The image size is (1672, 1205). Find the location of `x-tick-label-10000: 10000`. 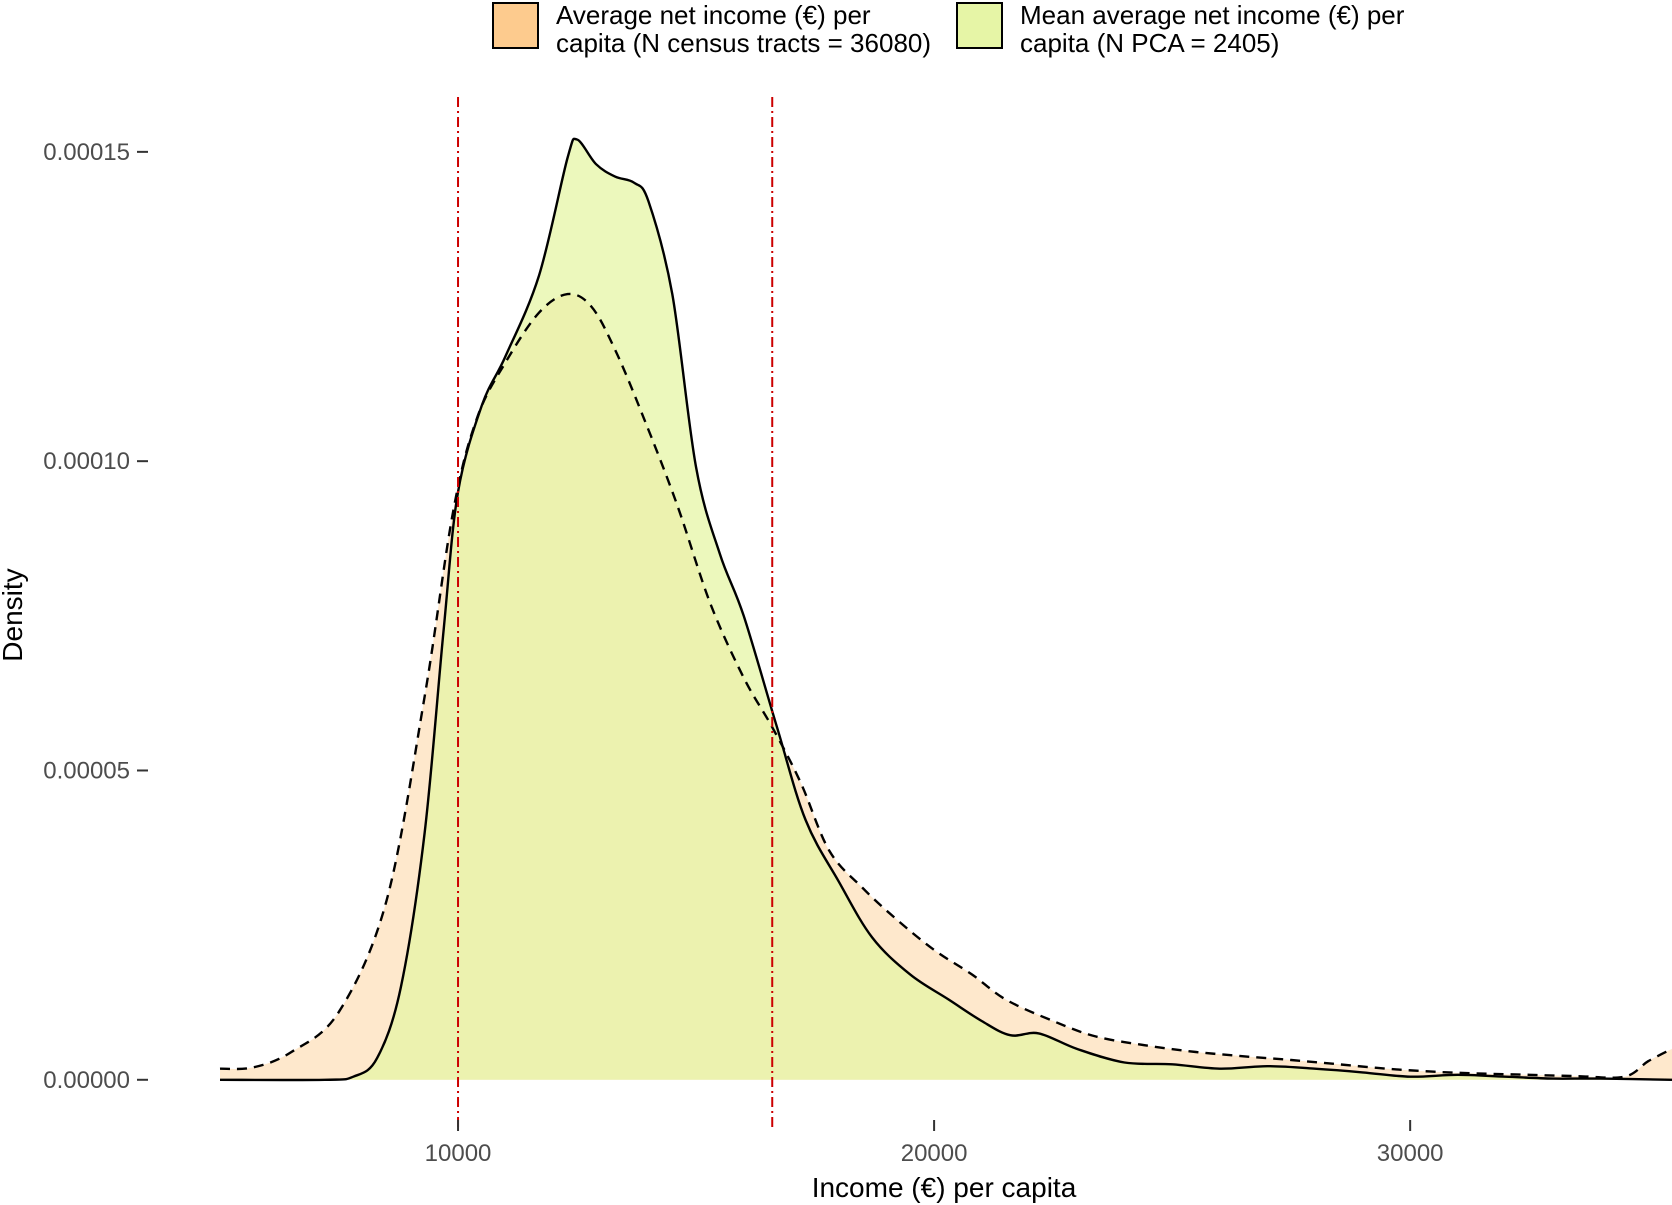

x-tick-label-10000: 10000 is located at coordinates (458, 1153).